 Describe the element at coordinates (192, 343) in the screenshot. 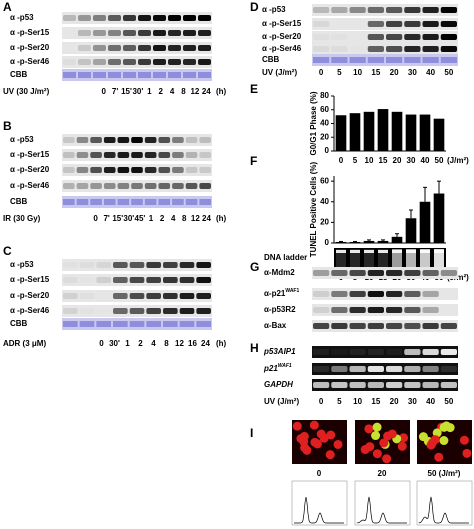

I see `lane-label: 16` at that location.